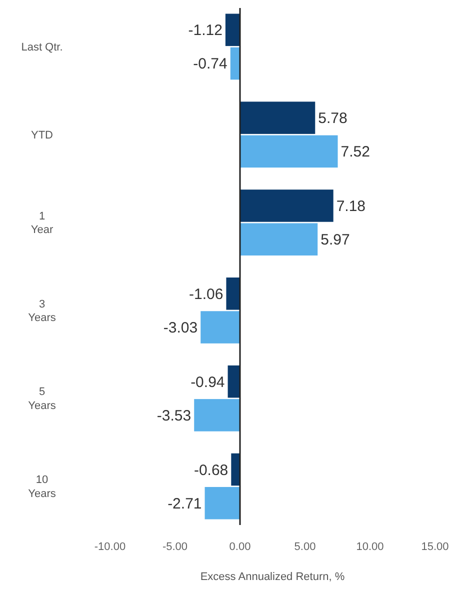 This screenshot has width=459, height=598. Describe the element at coordinates (185, 503) in the screenshot. I see `data-label: -2.71` at that location.